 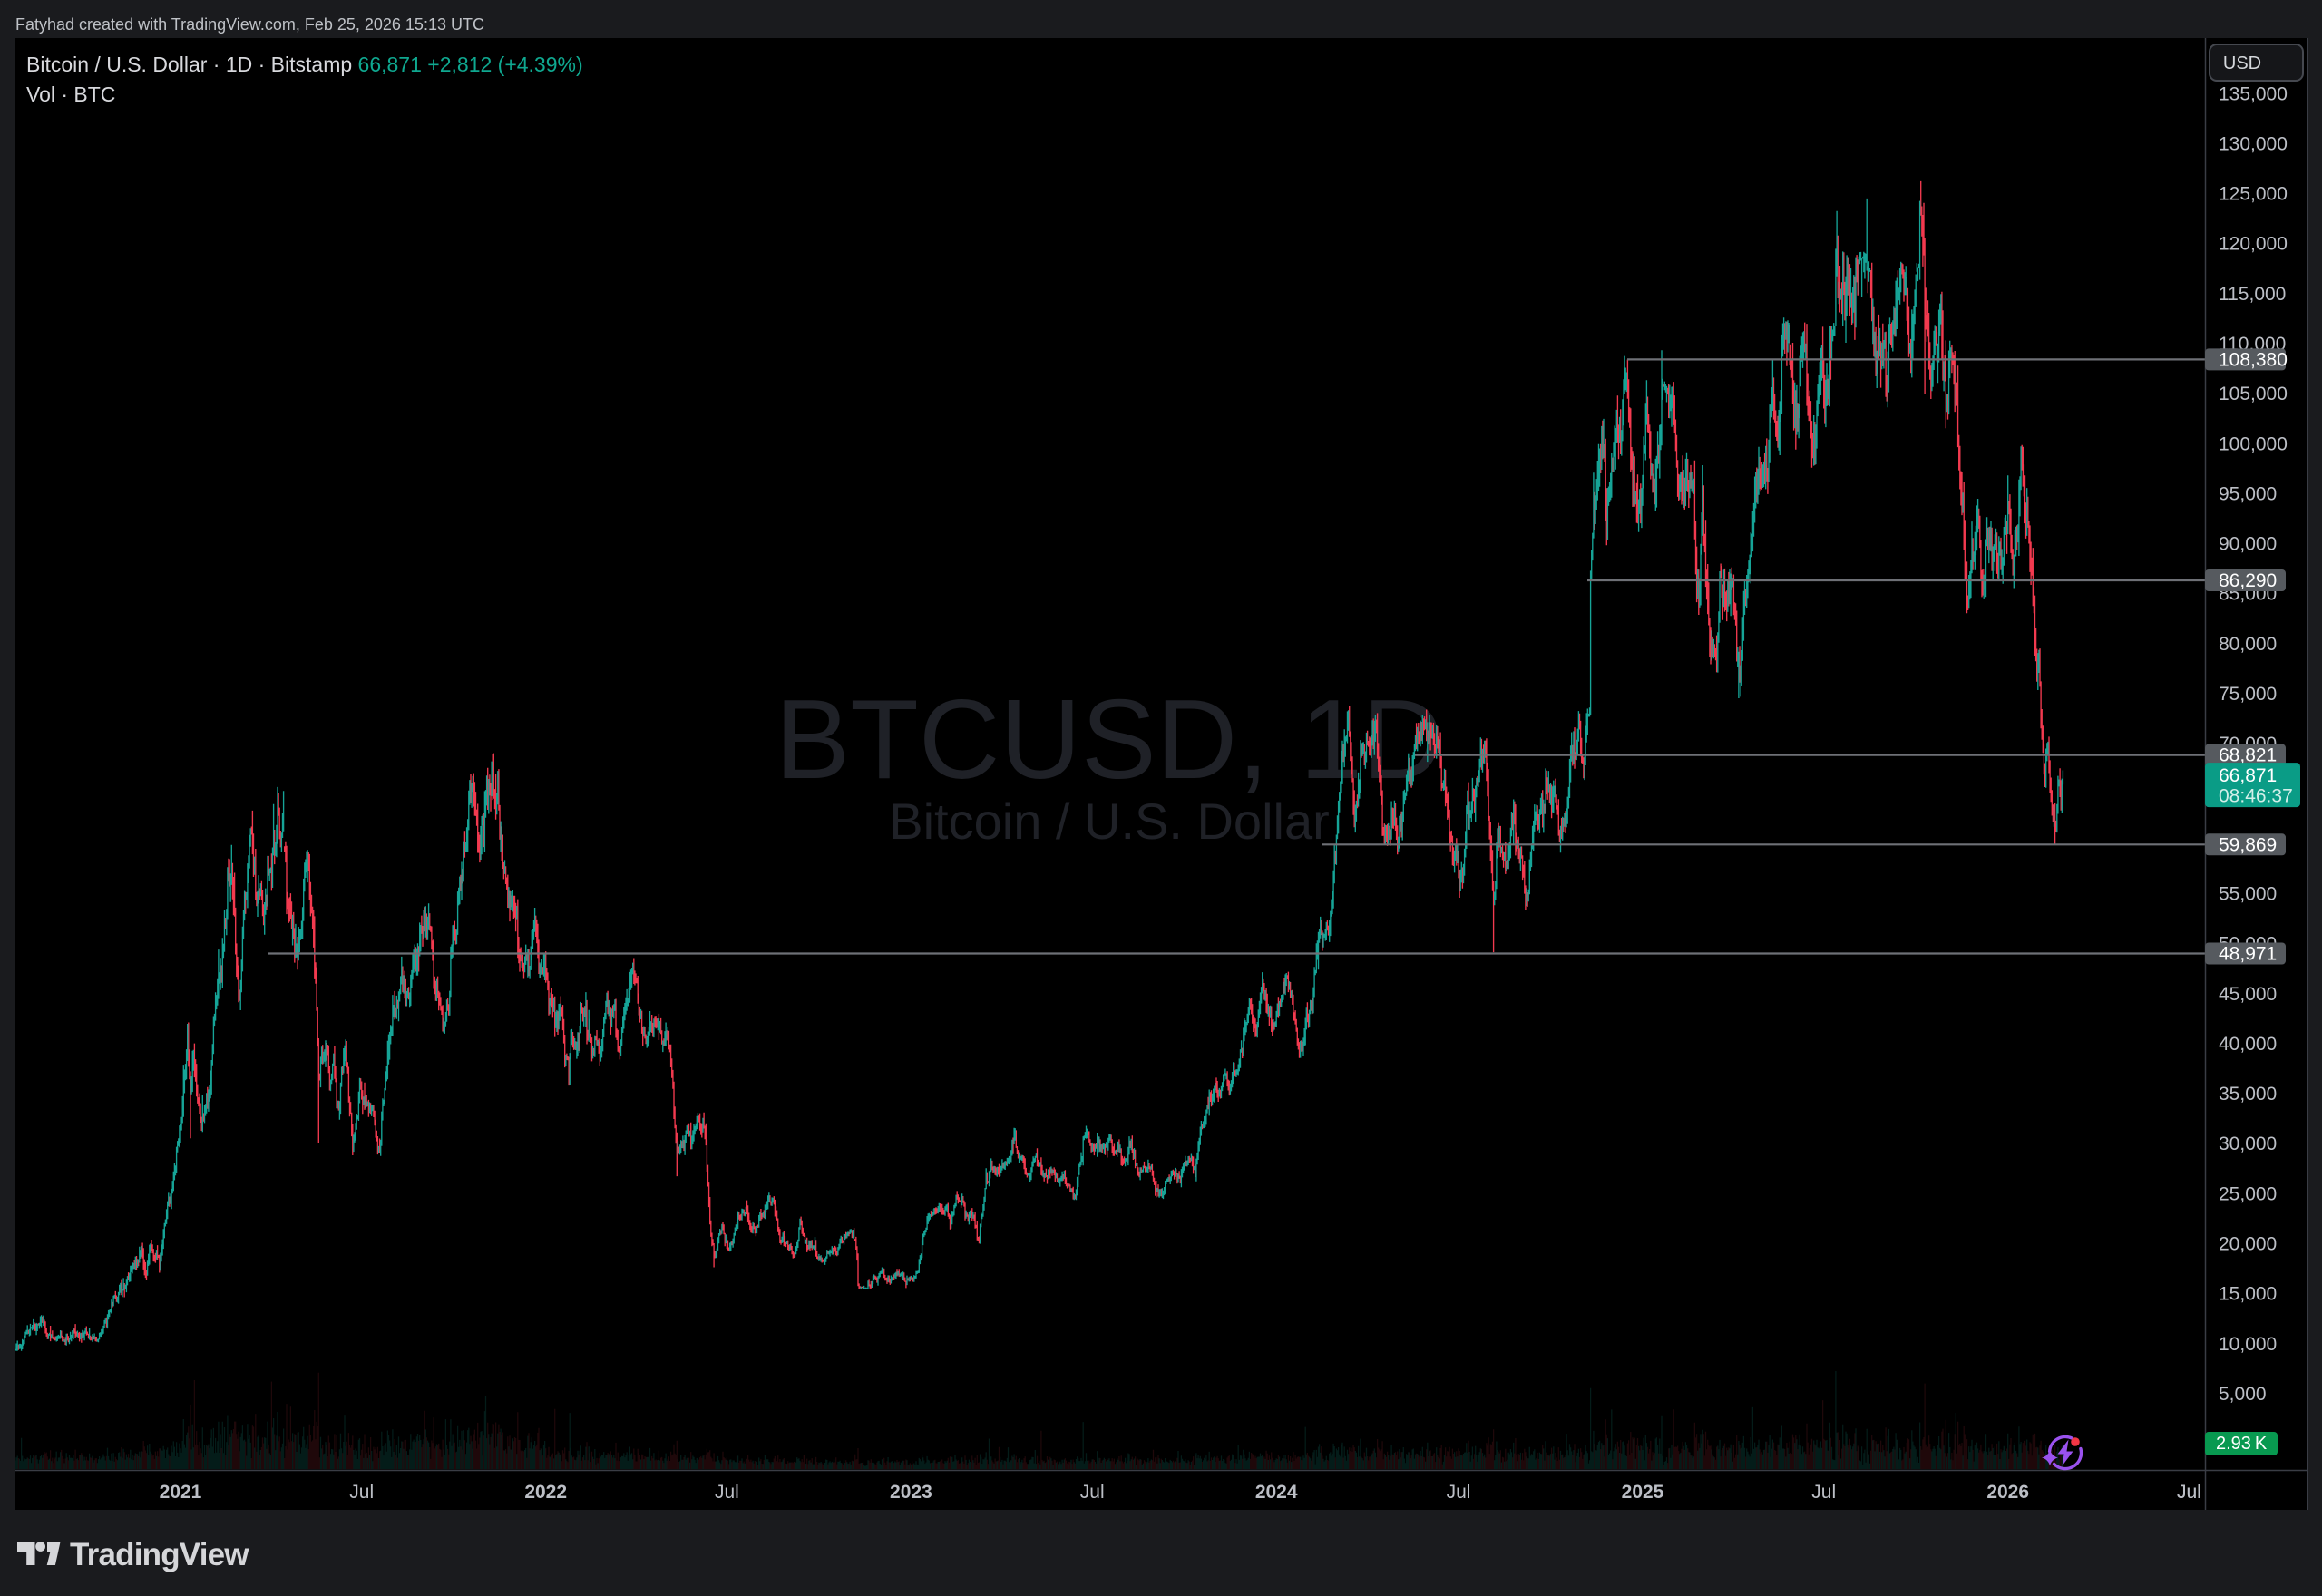 I want to click on svg-text: 40,000, so click(x=2248, y=1044).